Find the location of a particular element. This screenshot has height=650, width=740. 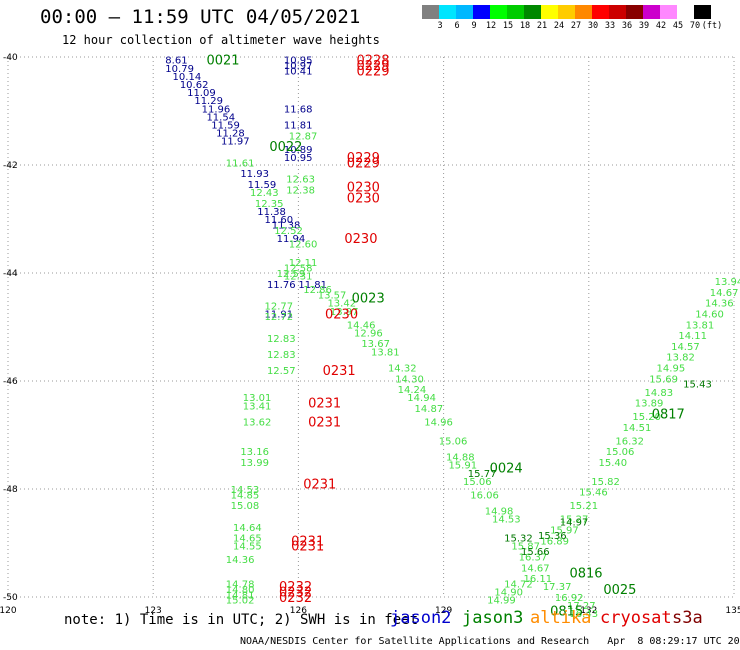

wave-height-value: 15.97 is located at coordinates (564, 531).